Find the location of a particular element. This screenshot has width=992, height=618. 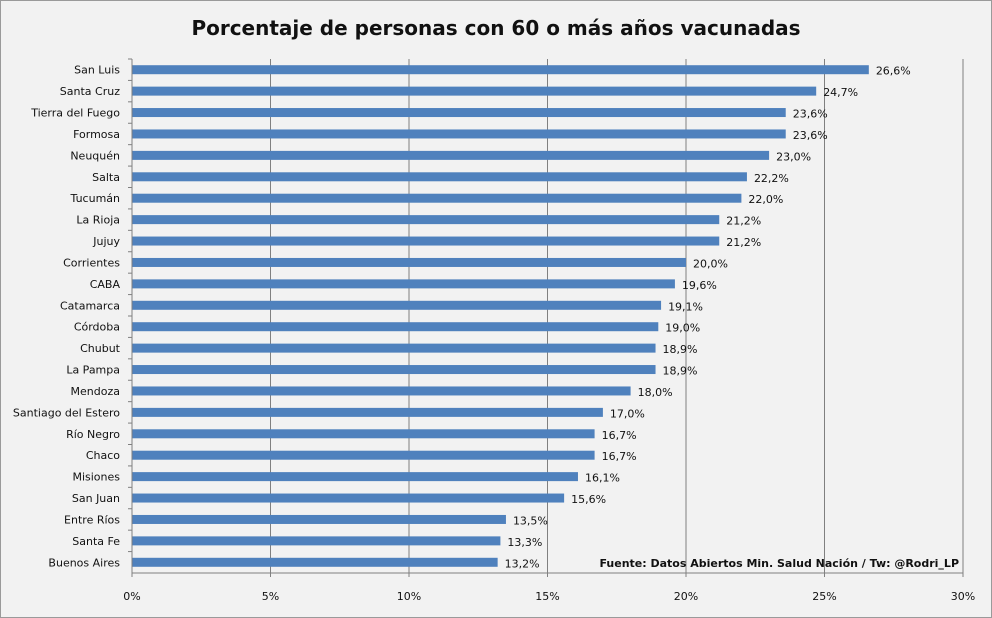

category-label: Catamarca is located at coordinates (90, 305).